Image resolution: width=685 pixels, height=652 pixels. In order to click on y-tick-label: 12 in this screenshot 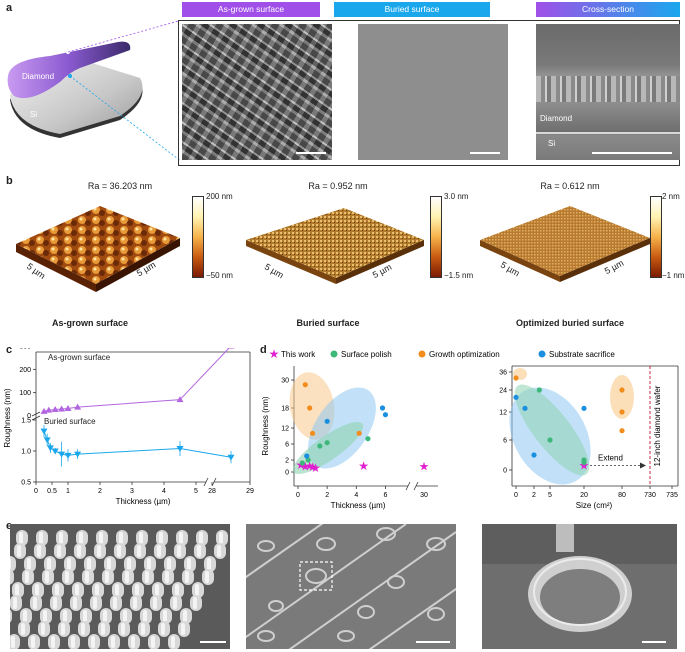, I will do `click(503, 413)`.